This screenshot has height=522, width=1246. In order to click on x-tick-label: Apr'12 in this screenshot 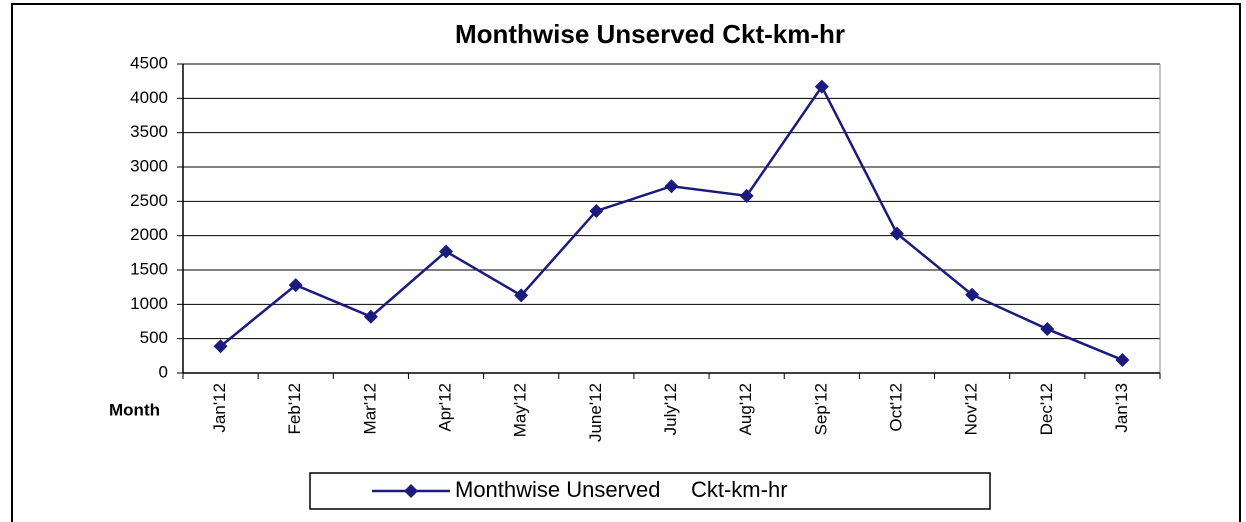, I will do `click(445, 407)`.